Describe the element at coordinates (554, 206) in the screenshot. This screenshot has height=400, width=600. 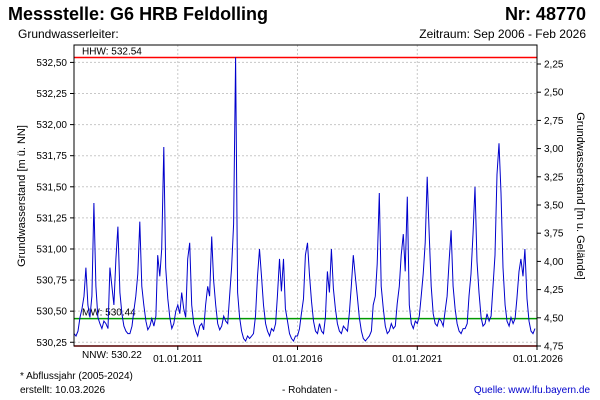
I see `y-tick-label-right: 3,50` at that location.